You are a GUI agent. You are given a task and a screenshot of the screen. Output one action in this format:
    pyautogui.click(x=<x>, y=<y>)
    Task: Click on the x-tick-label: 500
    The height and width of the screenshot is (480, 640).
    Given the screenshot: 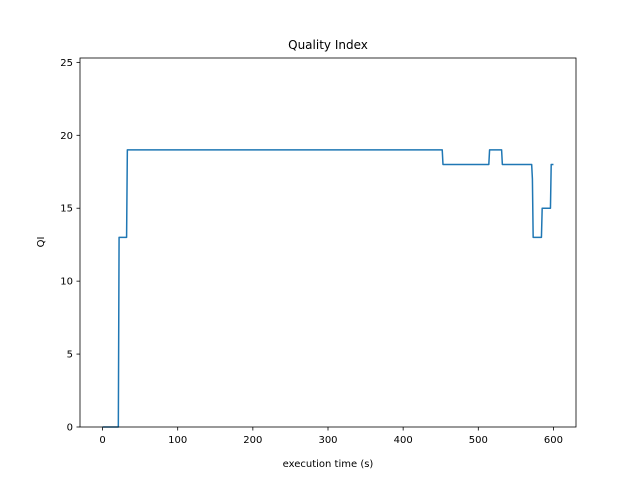 What is the action you would take?
    pyautogui.click(x=478, y=440)
    